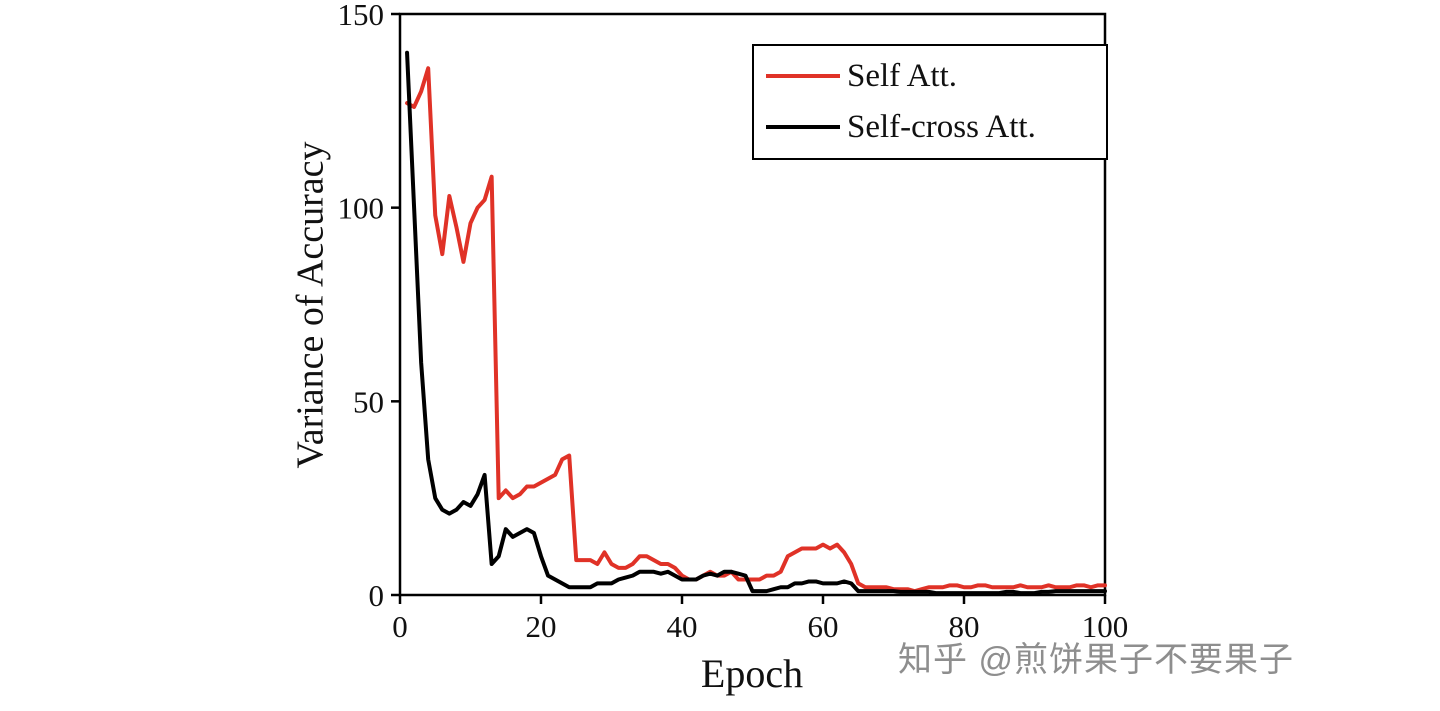  Describe the element at coordinates (823, 626) in the screenshot. I see `x-tick-label: 60` at that location.